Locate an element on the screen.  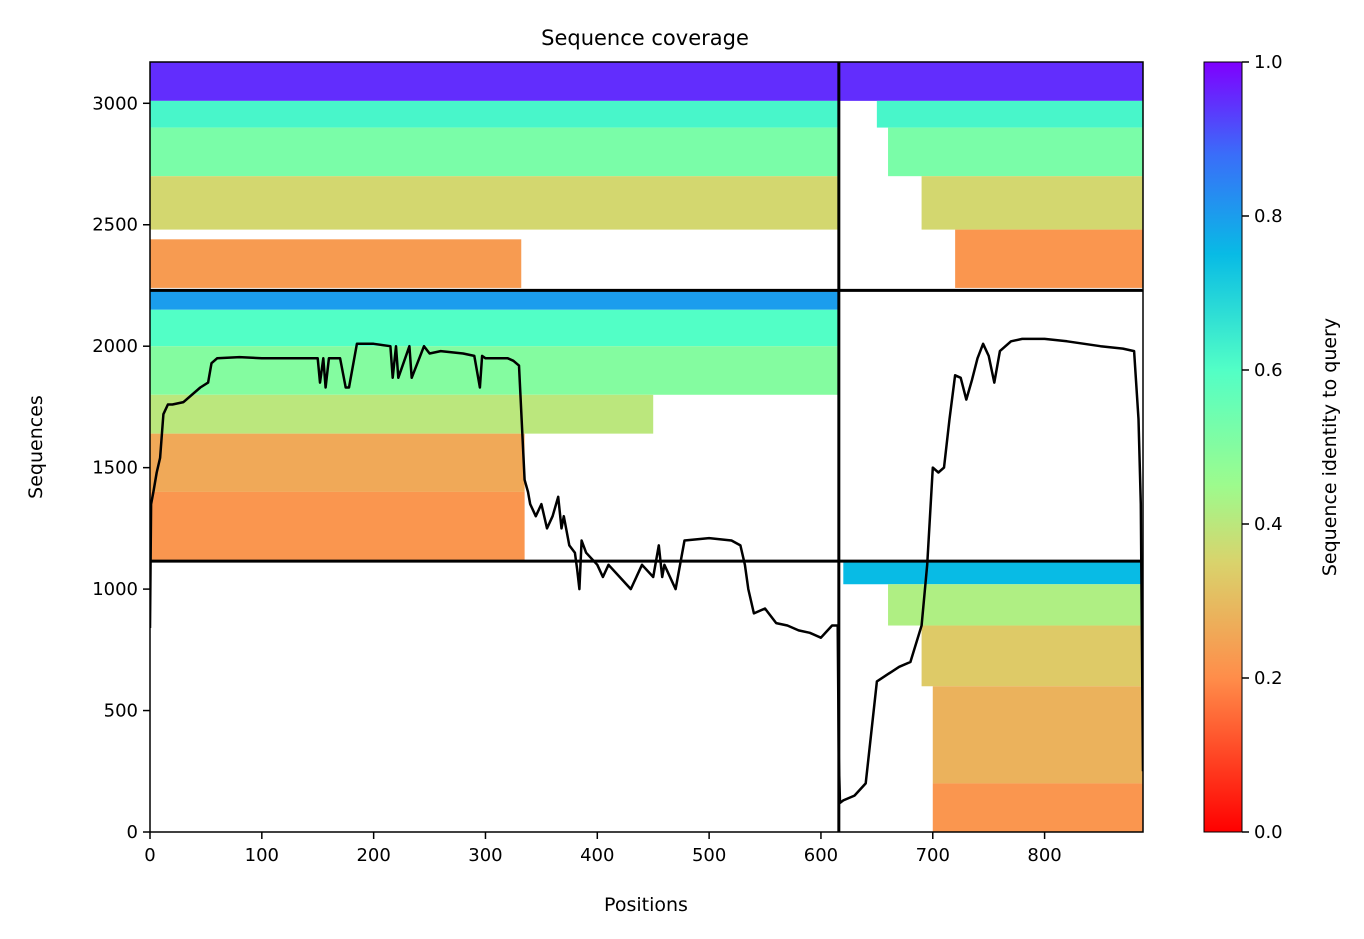
x-tick-label: 0 is located at coordinates (149, 855).